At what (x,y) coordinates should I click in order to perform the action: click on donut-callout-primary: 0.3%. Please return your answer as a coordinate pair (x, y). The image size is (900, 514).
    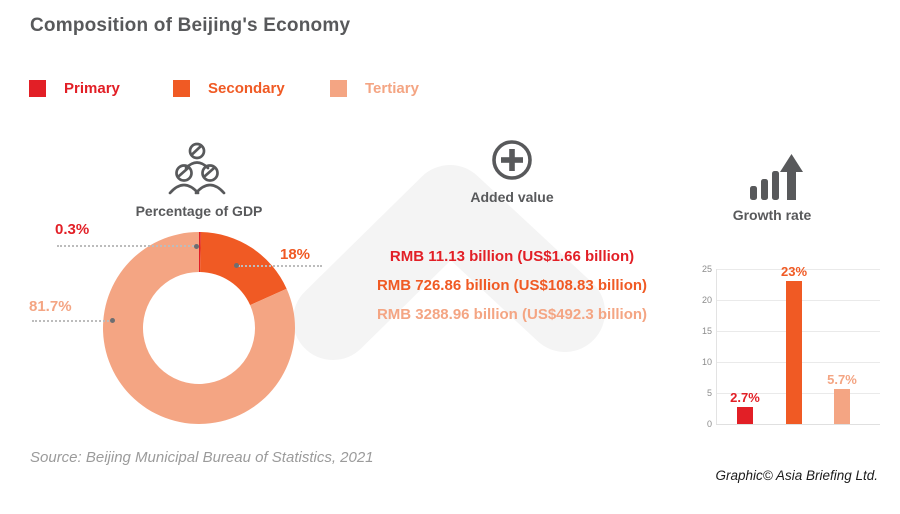
    Looking at the image, I should click on (72, 229).